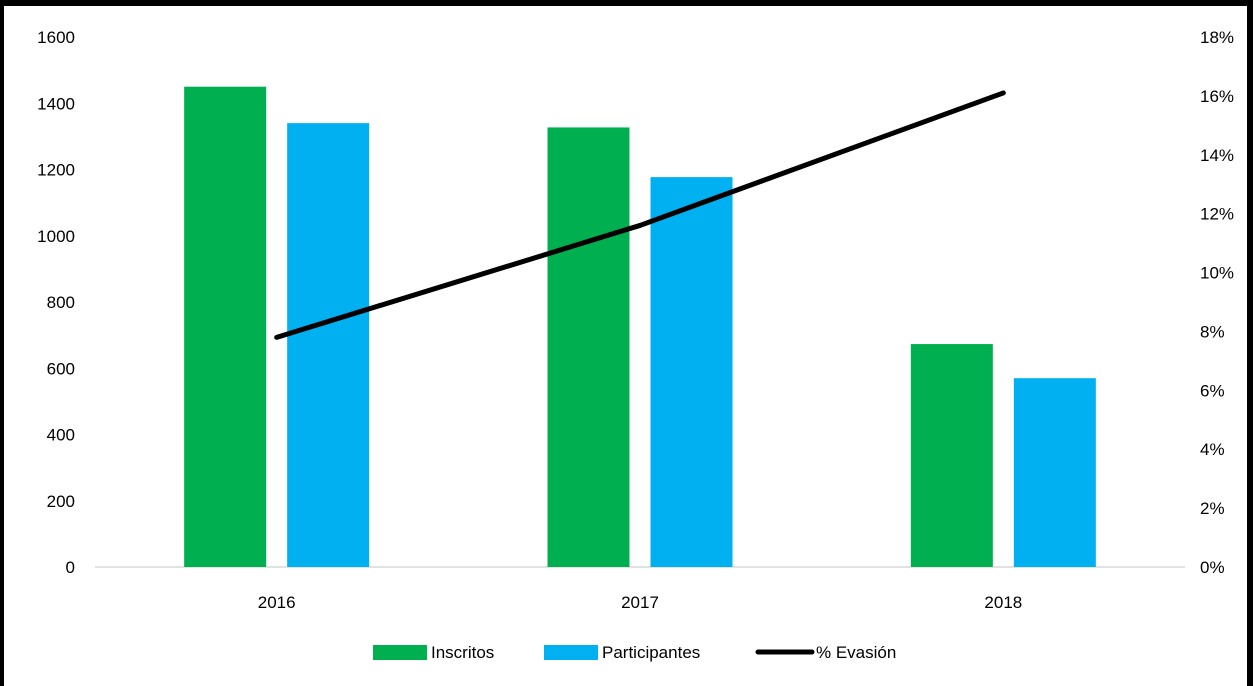 The width and height of the screenshot is (1253, 686). What do you see at coordinates (277, 602) in the screenshot?
I see `x-tick-label: 2016` at bounding box center [277, 602].